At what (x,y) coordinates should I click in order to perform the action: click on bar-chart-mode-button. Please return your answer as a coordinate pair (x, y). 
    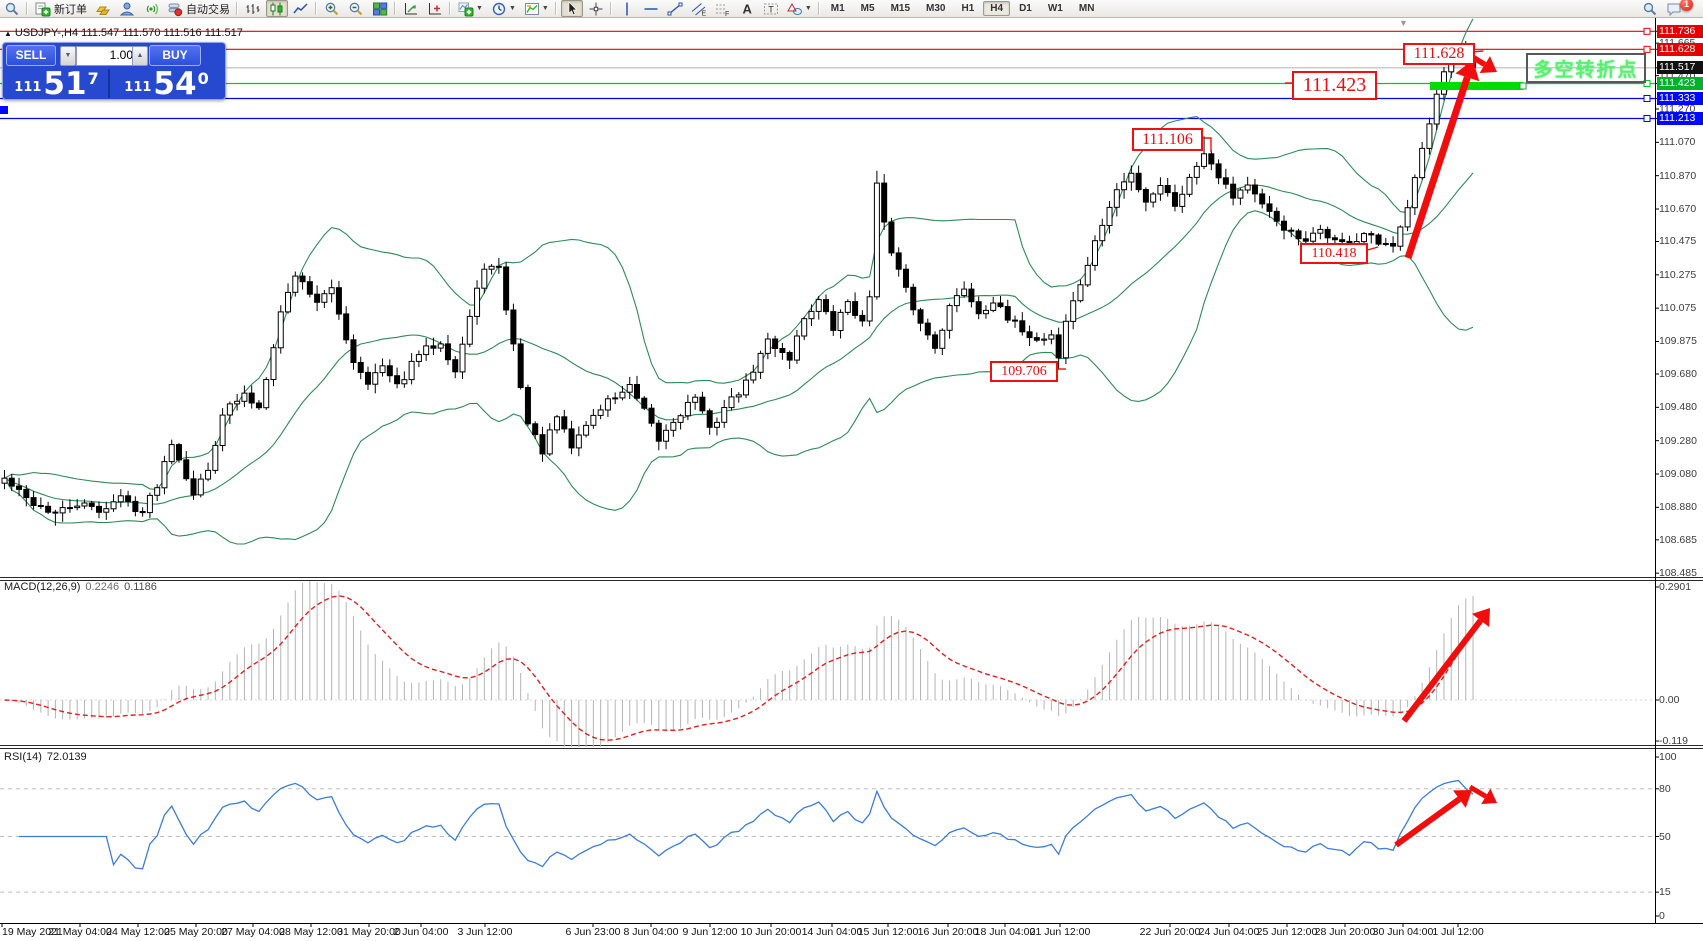
    Looking at the image, I should click on (253, 8).